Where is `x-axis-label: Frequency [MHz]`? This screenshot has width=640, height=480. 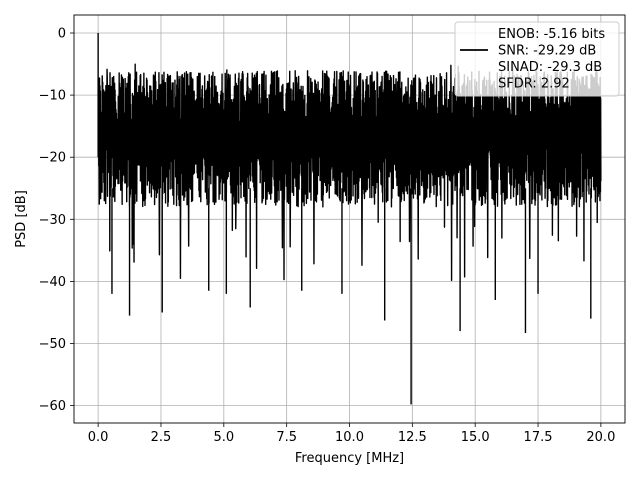
x-axis-label: Frequency [MHz] is located at coordinates (349, 458).